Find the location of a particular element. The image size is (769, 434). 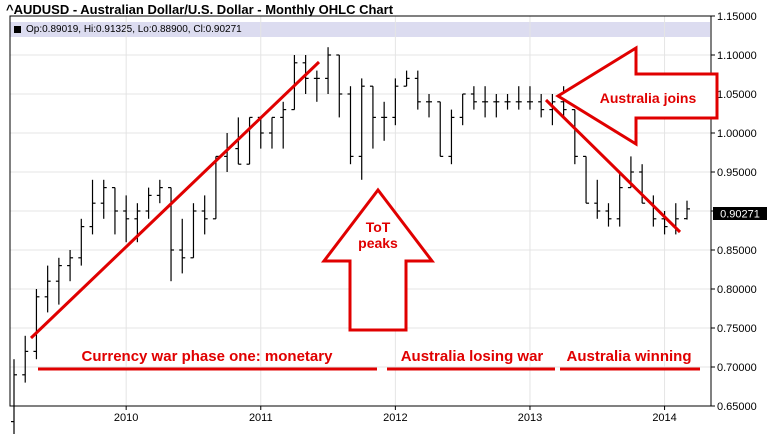

x-axis: 2010 2011 2012 2013 2014 is located at coordinates (395, 415).